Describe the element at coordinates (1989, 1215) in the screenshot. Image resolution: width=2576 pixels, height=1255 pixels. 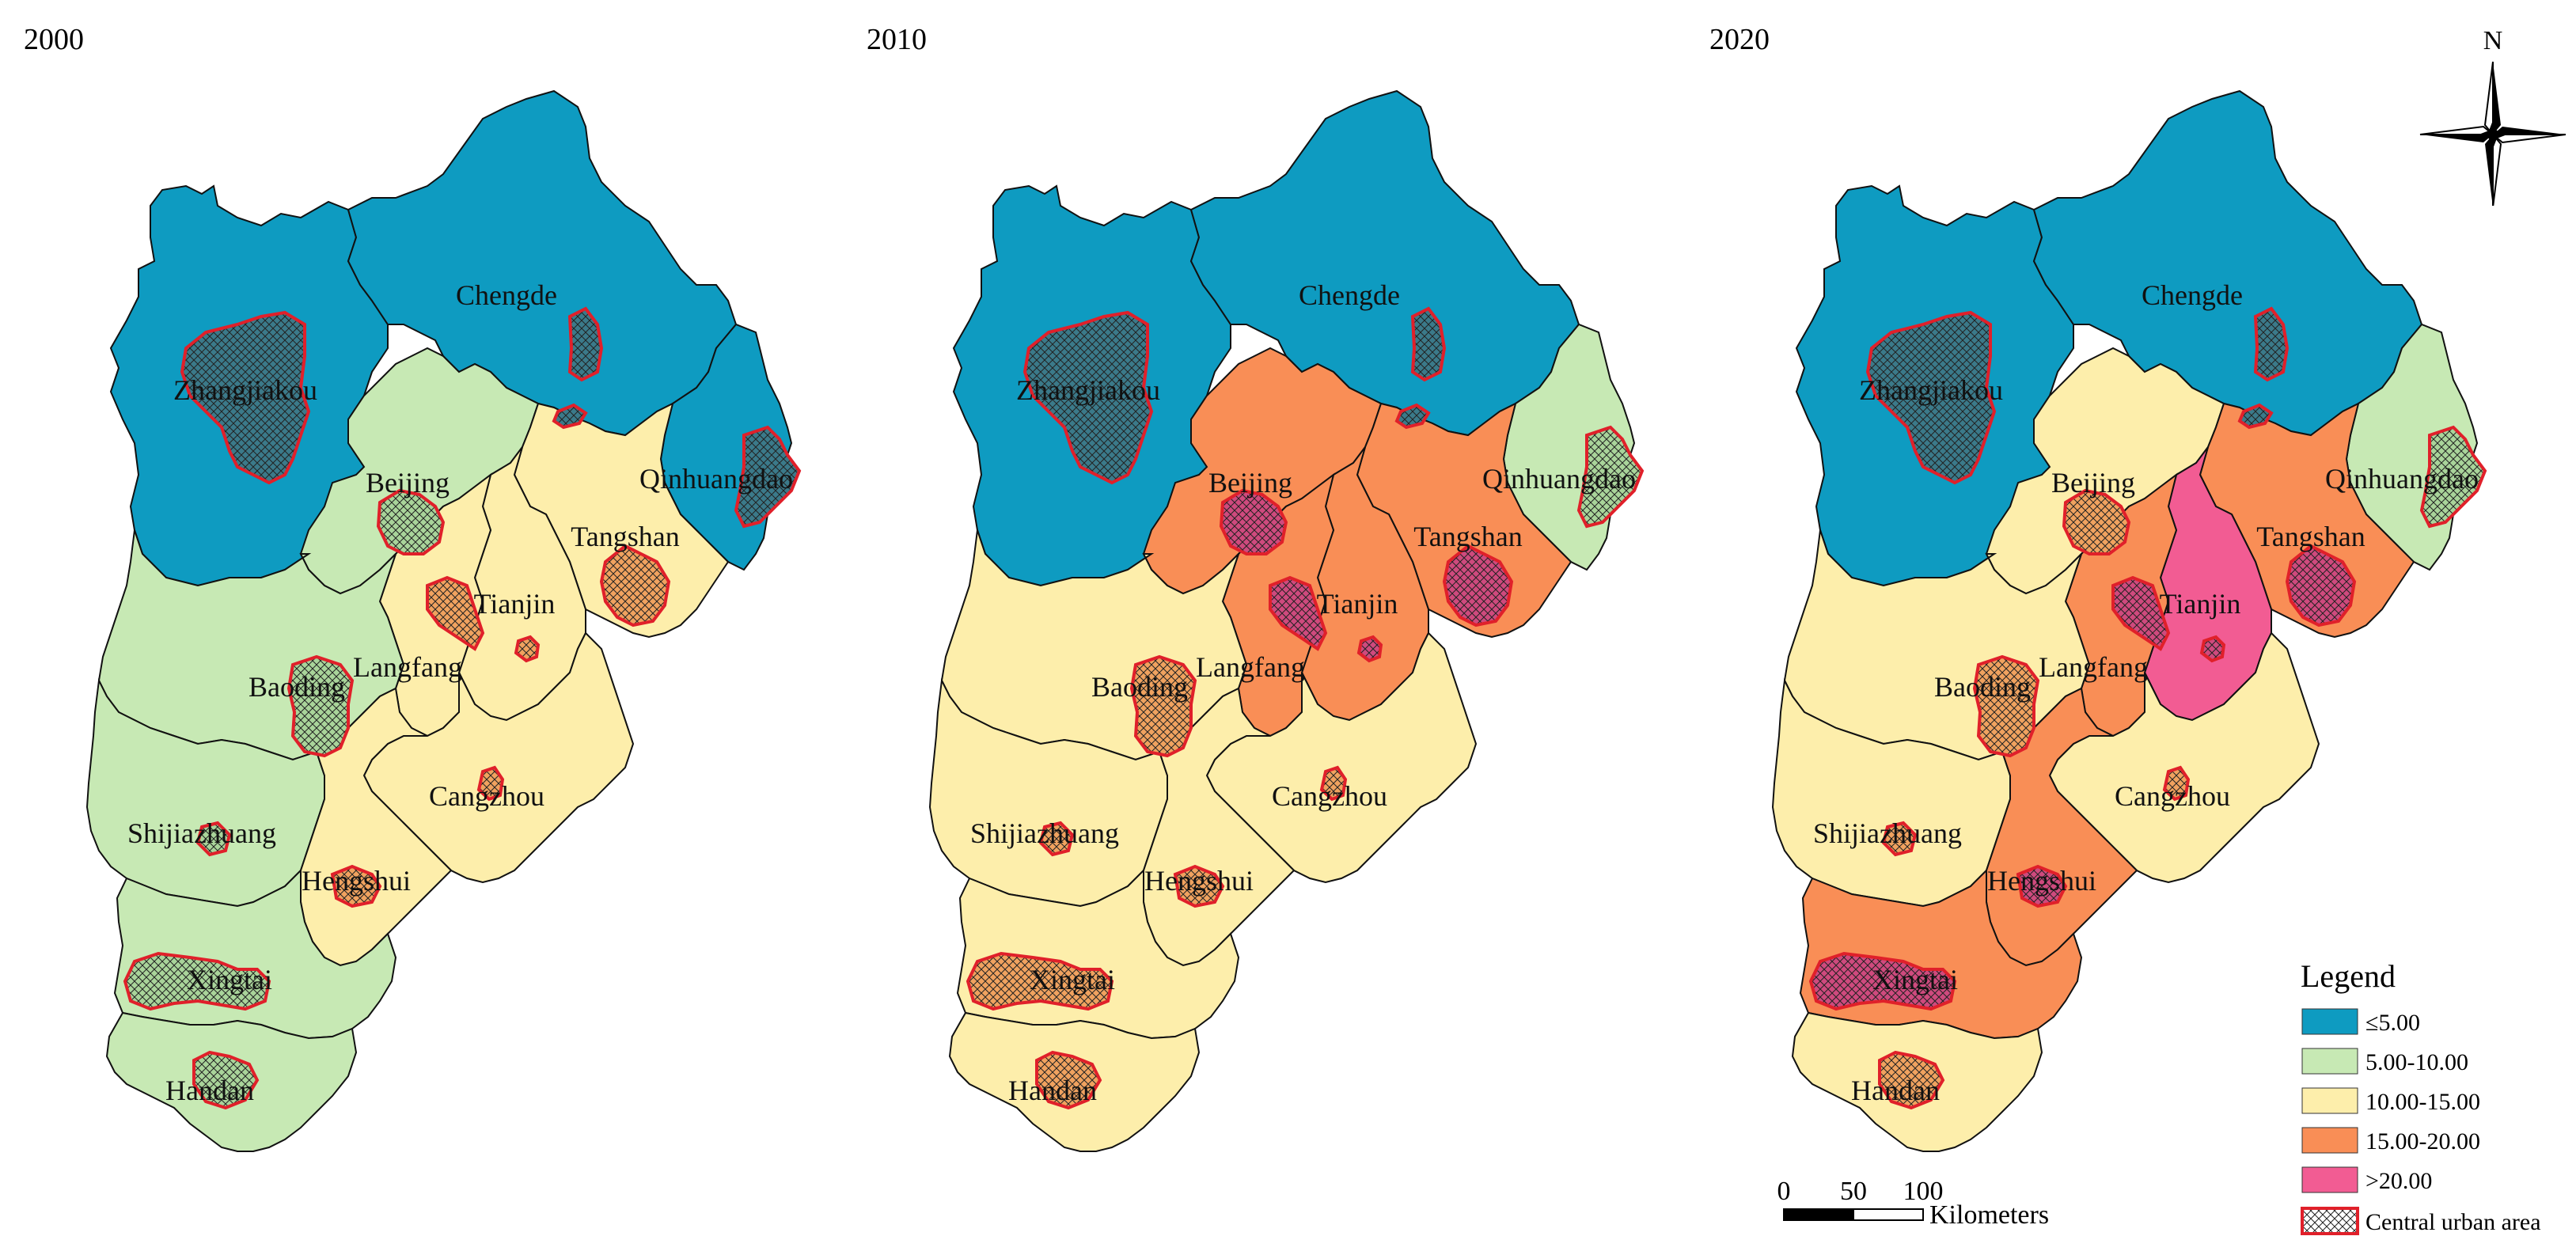
I see `scale-unit: Kilometers` at that location.